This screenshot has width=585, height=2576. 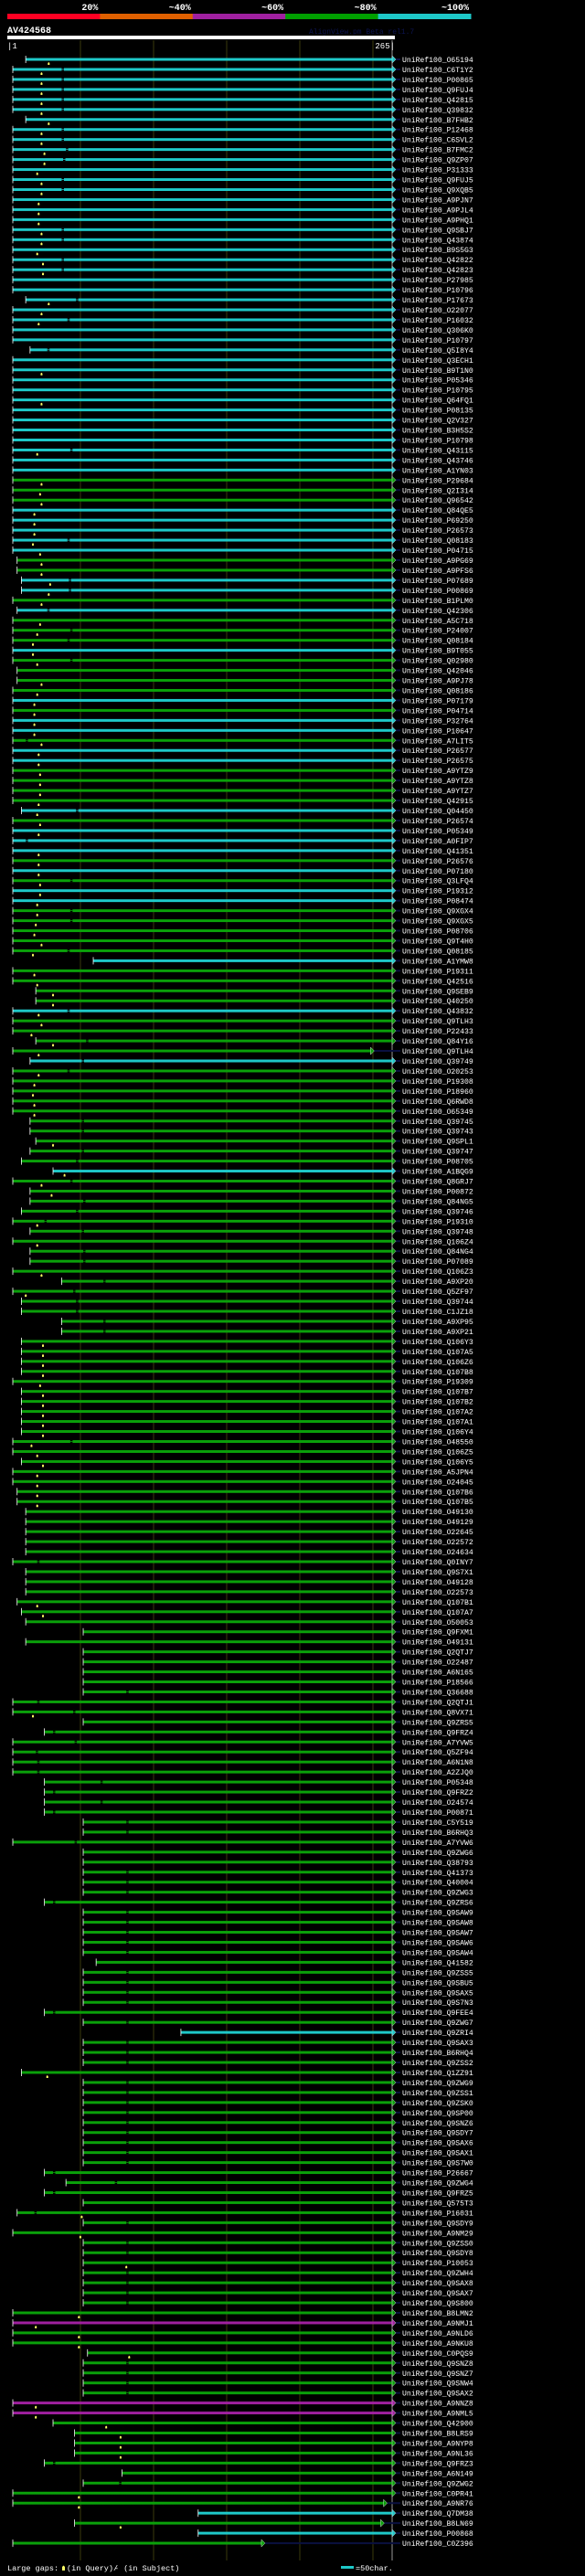 What do you see at coordinates (438, 2214) in the screenshot?
I see `hit-label: UniRef100_P16031` at bounding box center [438, 2214].